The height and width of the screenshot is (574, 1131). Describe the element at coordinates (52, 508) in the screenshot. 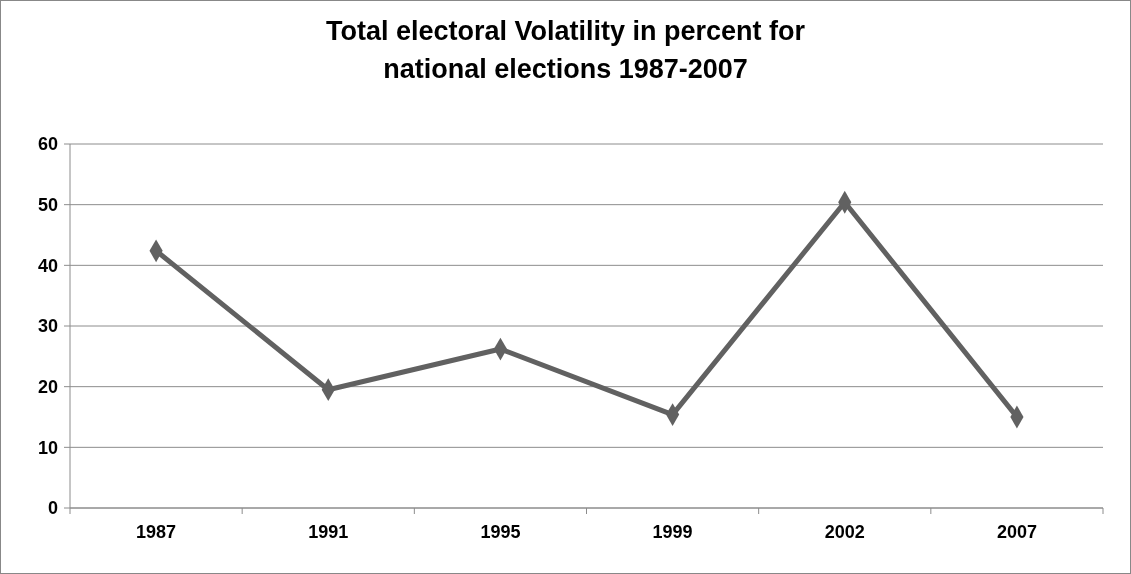

I see `y-tick-label: 0` at that location.